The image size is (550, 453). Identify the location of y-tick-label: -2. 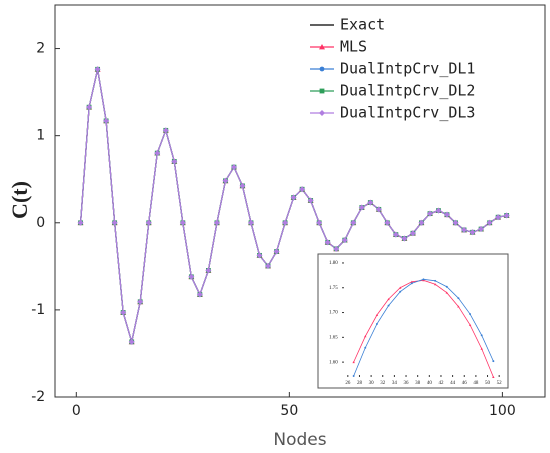
(38, 397).